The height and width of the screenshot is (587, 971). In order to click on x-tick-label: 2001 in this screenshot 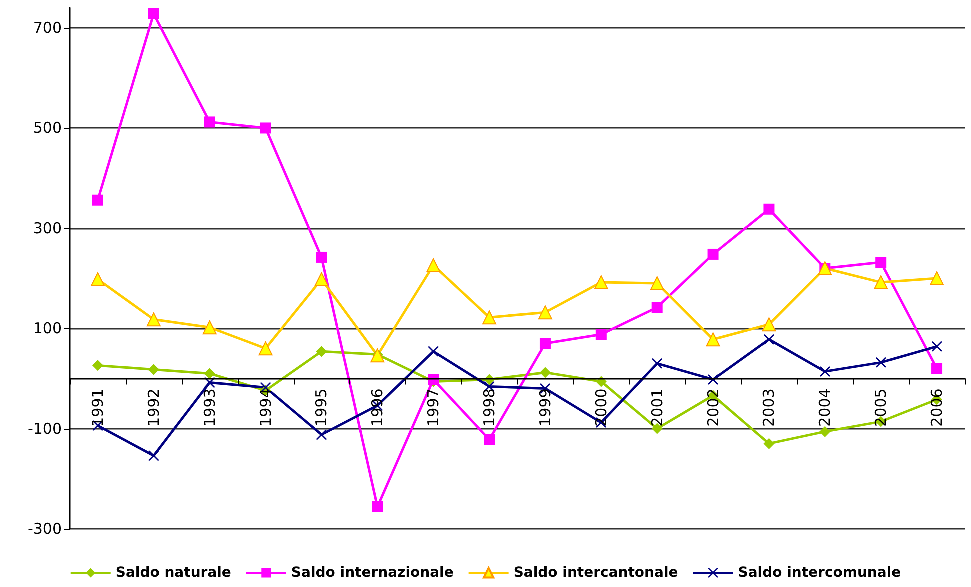, I will do `click(657, 407)`.